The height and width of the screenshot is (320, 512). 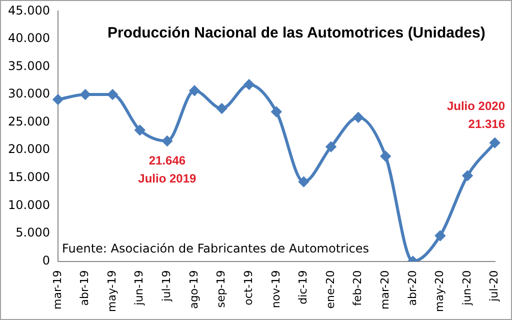 I want to click on x-tick-label: oct-19, so click(x=248, y=288).